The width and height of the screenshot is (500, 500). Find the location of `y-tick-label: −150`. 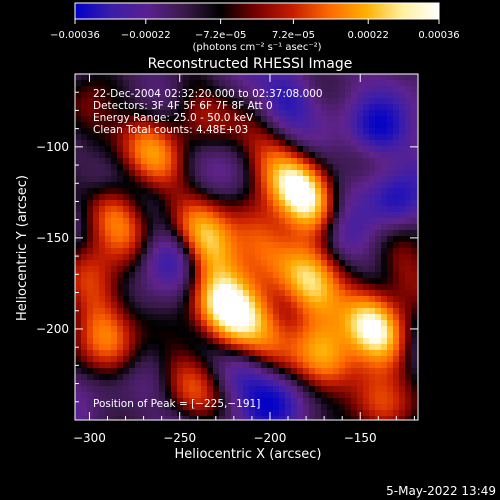

y-tick-label: −150 is located at coordinates (52, 238).